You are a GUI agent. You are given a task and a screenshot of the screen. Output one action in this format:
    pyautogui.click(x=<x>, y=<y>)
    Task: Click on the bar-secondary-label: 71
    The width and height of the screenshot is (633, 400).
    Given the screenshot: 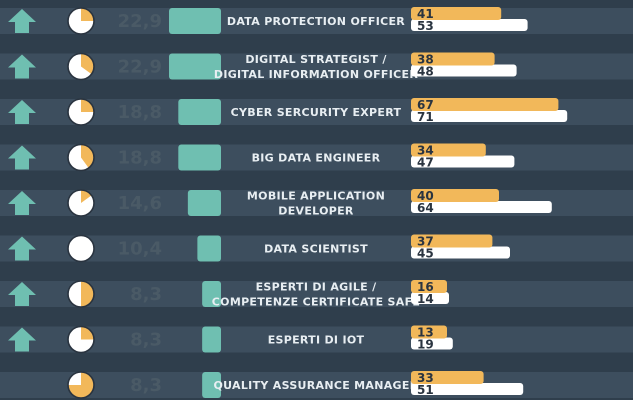 What is the action you would take?
    pyautogui.click(x=425, y=117)
    